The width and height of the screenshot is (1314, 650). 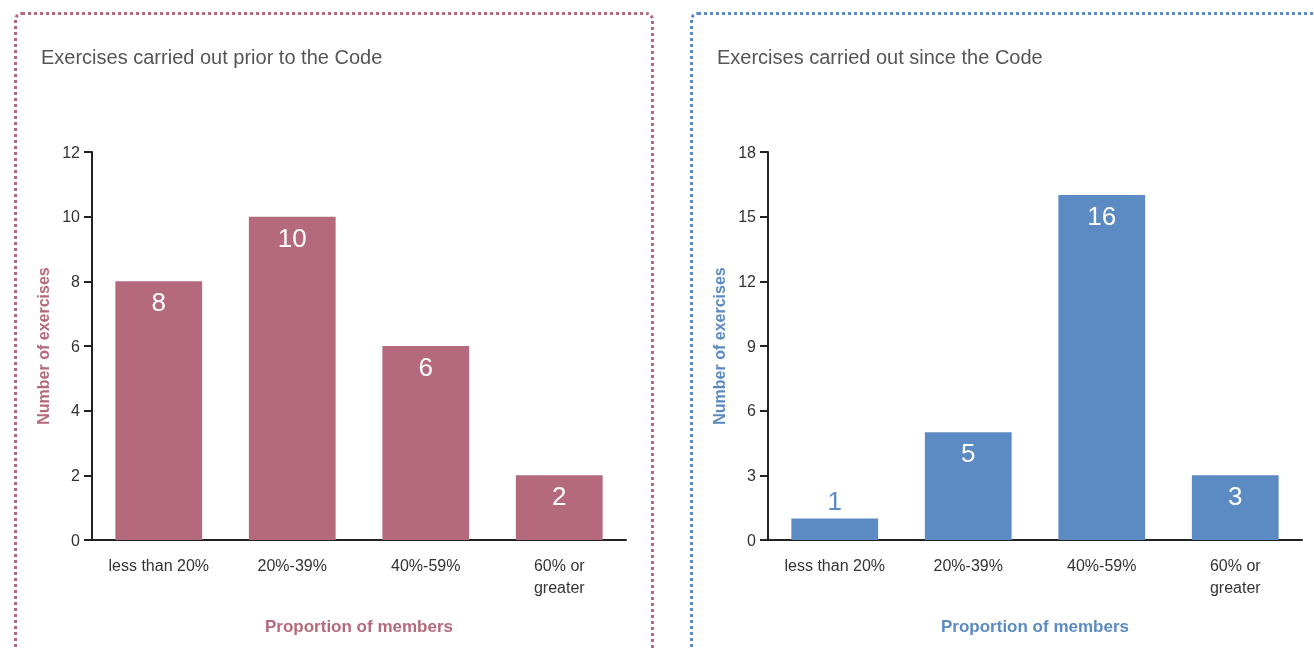 What do you see at coordinates (76, 281) in the screenshot?
I see `y-tick-label: 8` at bounding box center [76, 281].